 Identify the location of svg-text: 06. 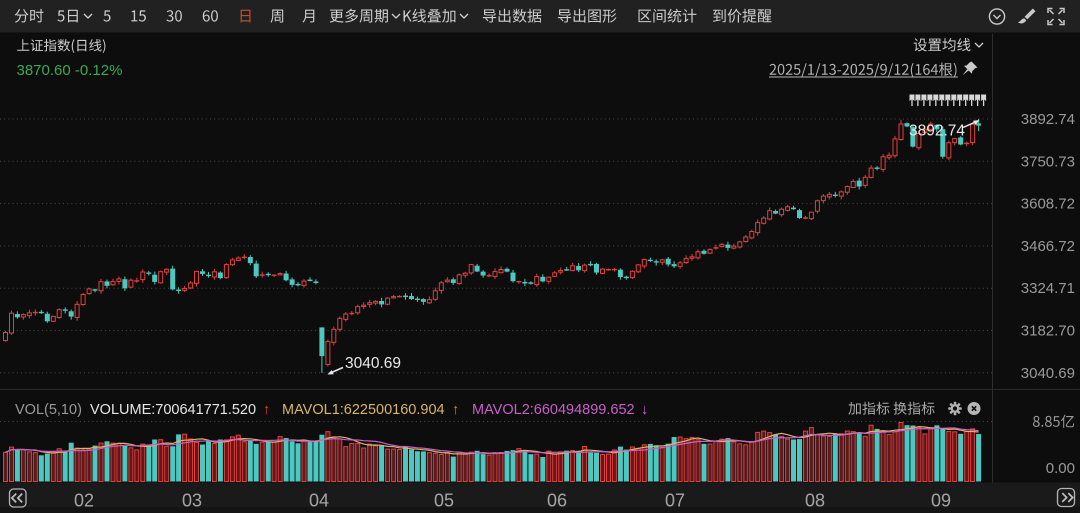
(557, 501).